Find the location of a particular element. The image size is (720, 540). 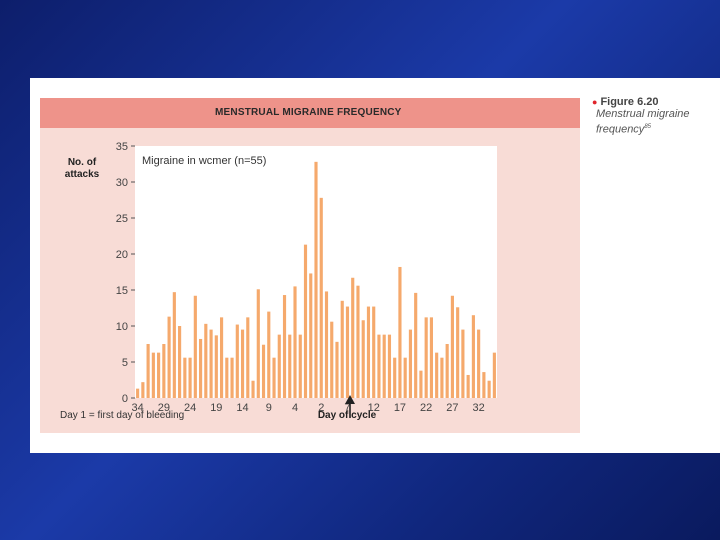

inset-label: Migraine in wcmer (n=55) is located at coordinates (204, 161).